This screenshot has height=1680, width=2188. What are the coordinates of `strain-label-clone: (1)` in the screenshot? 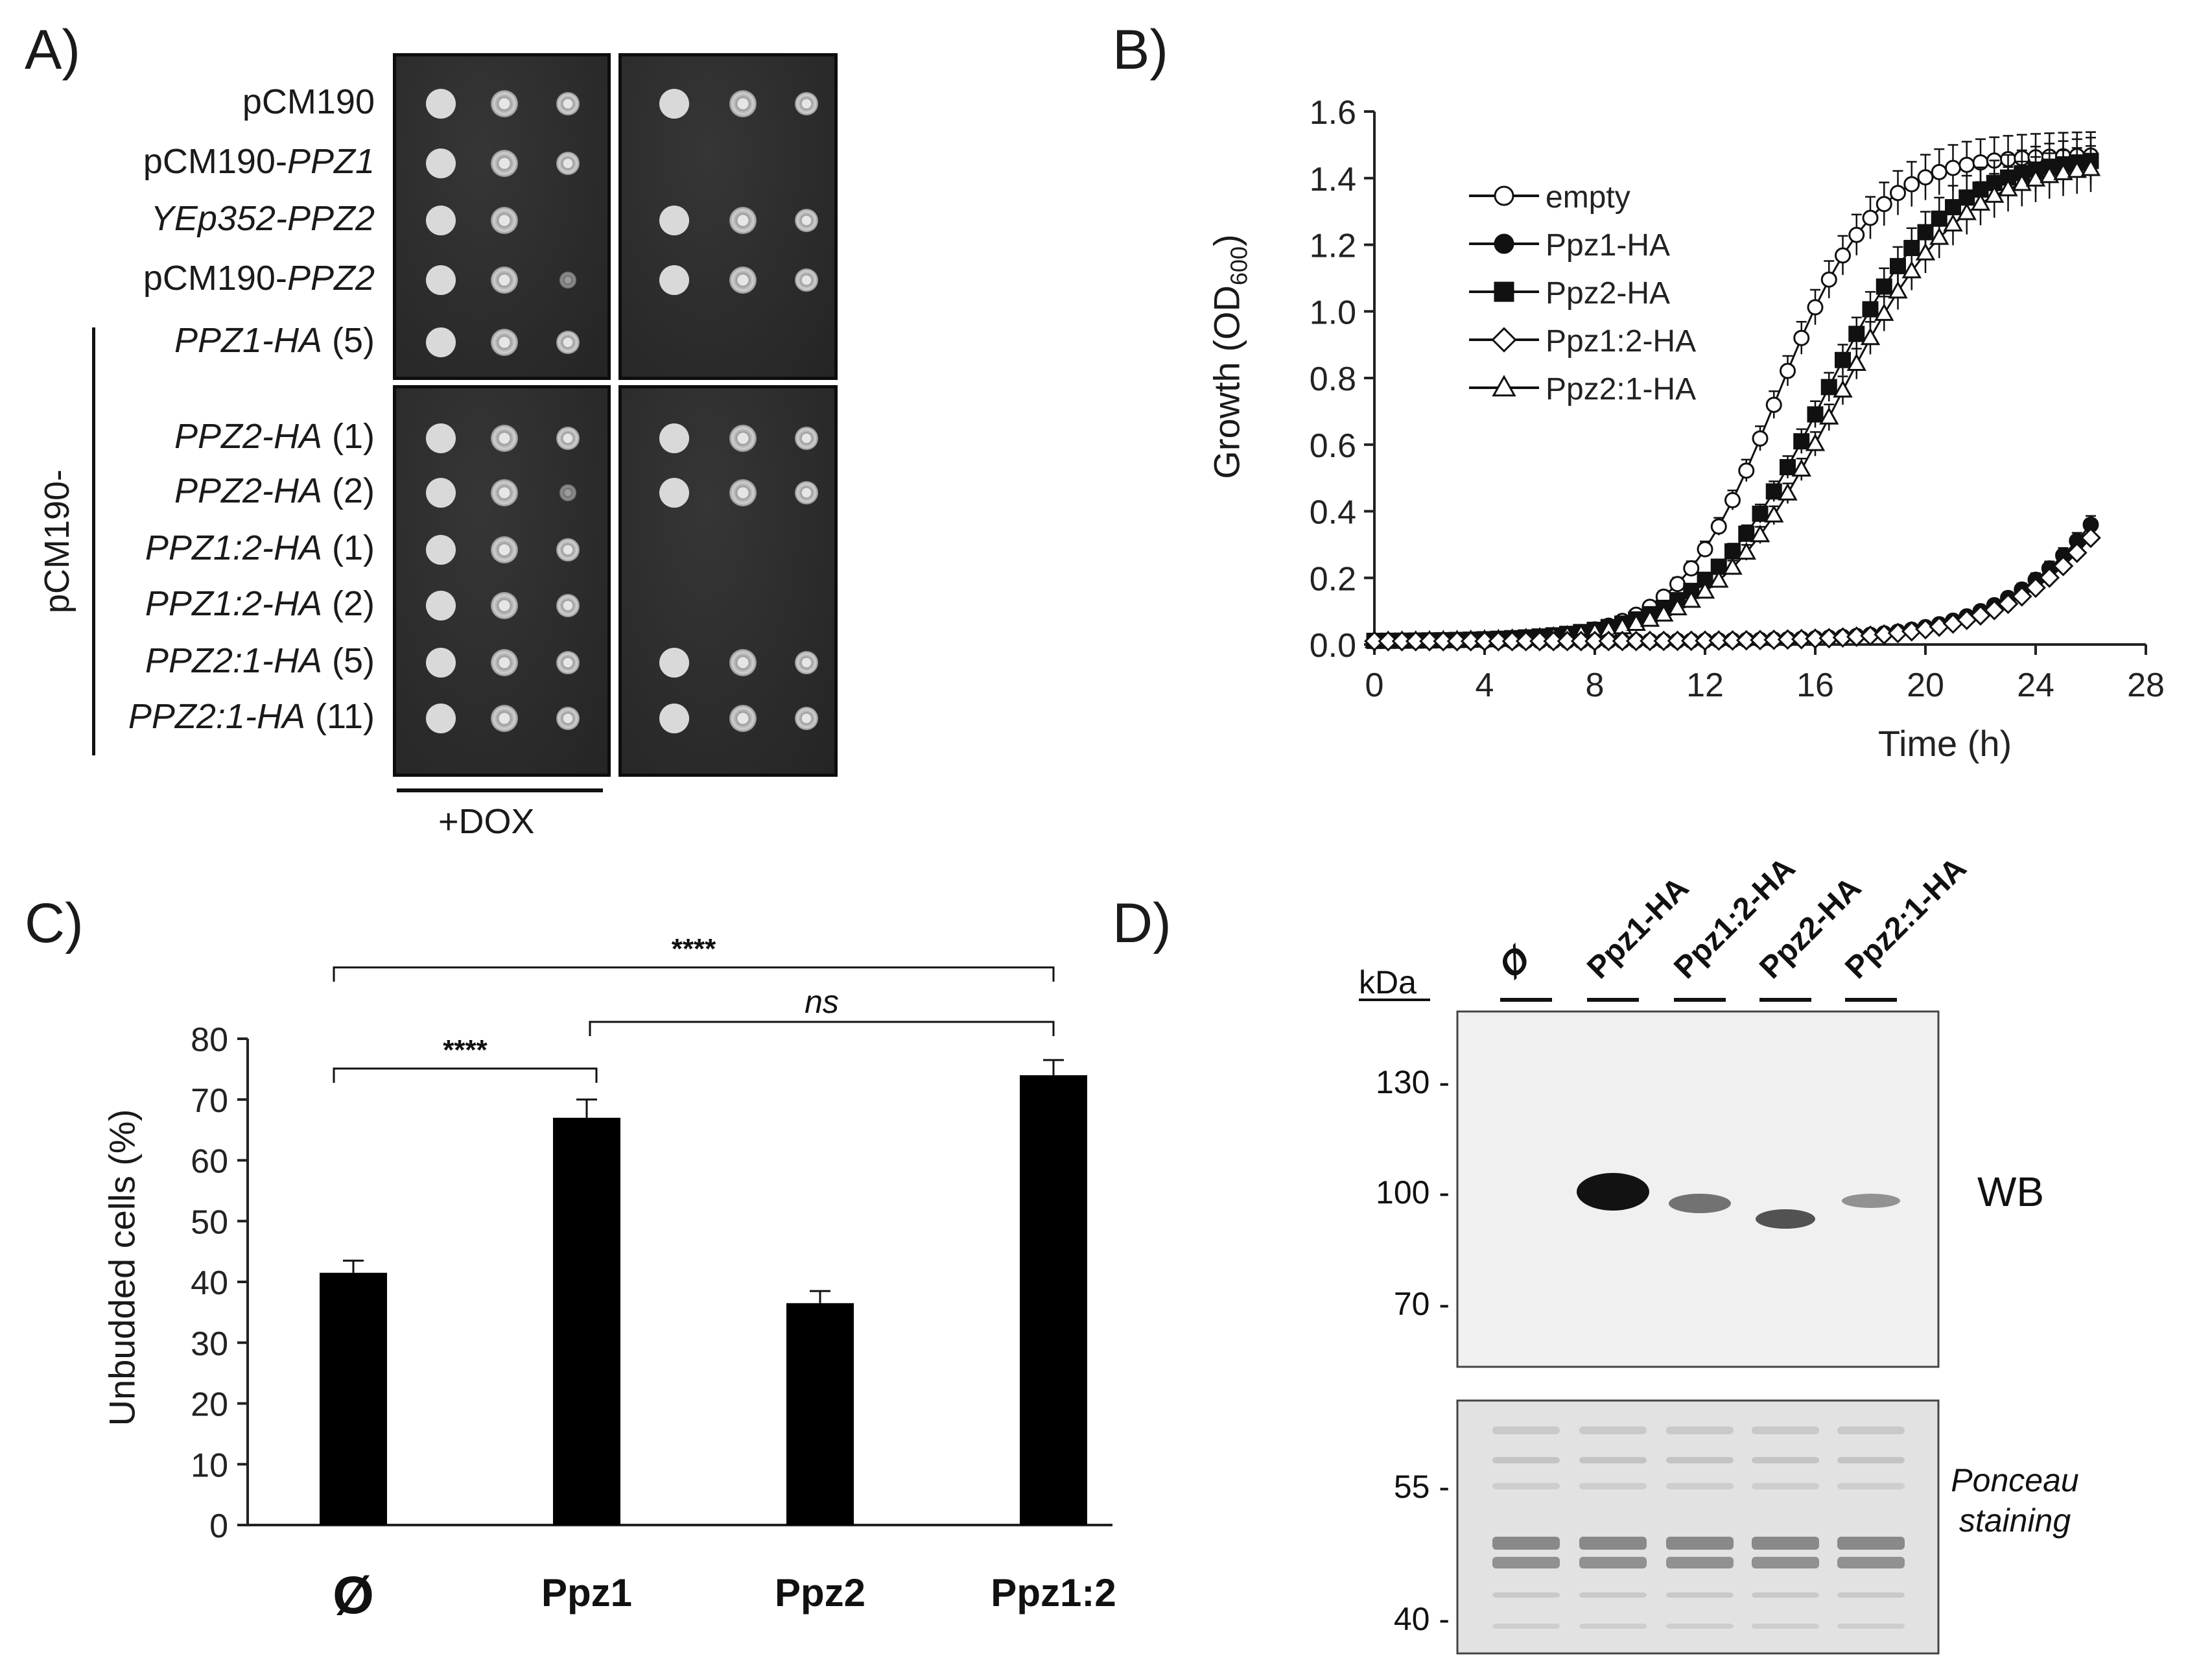 It's located at (348, 437).